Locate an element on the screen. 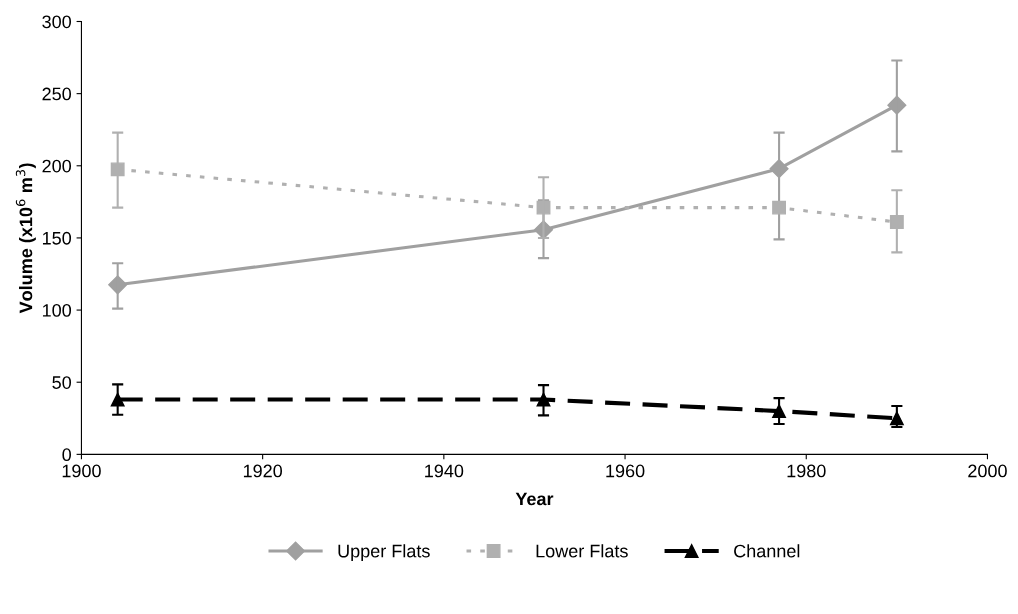 This screenshot has width=1018, height=614. y-tick-label: 50 is located at coordinates (62, 382).